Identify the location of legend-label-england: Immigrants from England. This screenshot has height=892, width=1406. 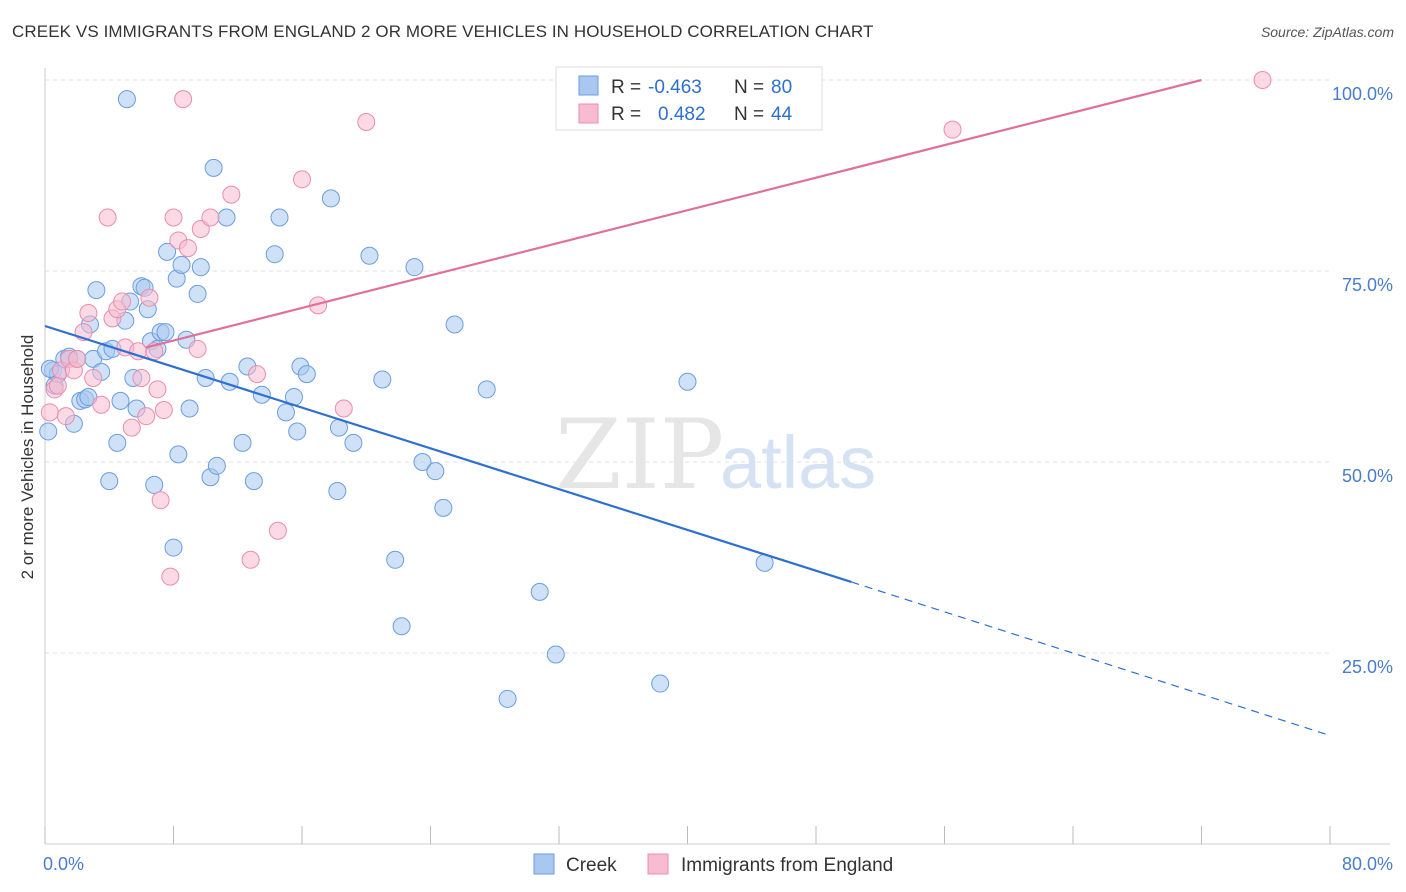
(787, 865).